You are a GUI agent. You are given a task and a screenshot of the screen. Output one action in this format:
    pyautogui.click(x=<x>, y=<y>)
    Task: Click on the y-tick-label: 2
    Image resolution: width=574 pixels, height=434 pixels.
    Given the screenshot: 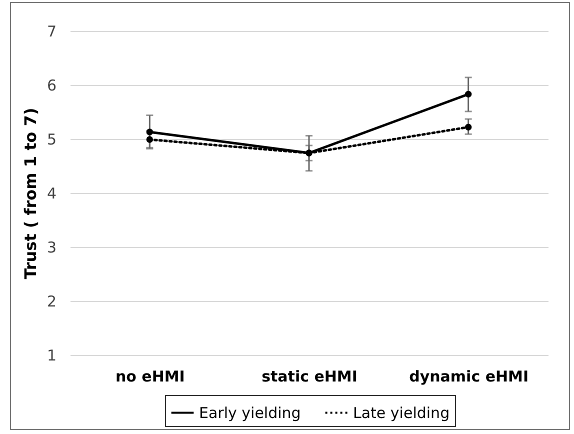 What is the action you would take?
    pyautogui.click(x=51, y=301)
    